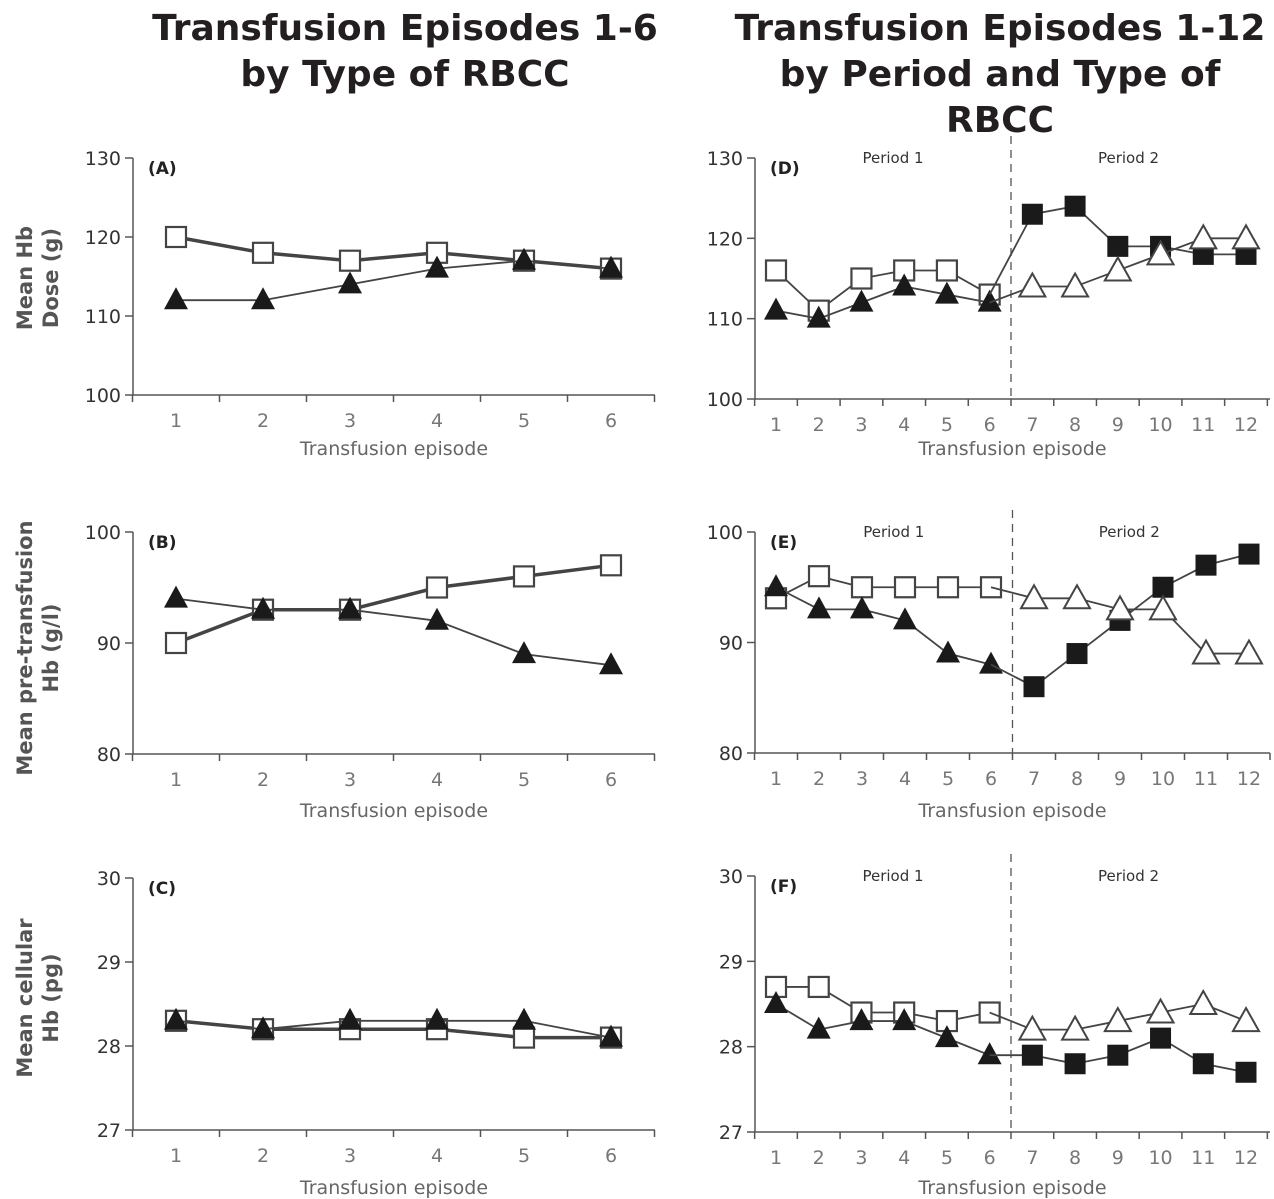 This screenshot has width=1274, height=1199. I want to click on series-line-open-square, so click(393, 1029).